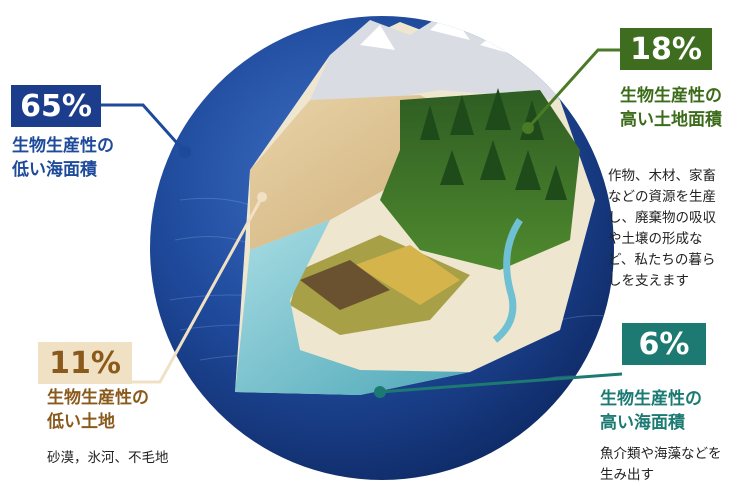  Describe the element at coordinates (662, 218) in the screenshot. I see `description-line: し、廃棄物の吸収` at that location.